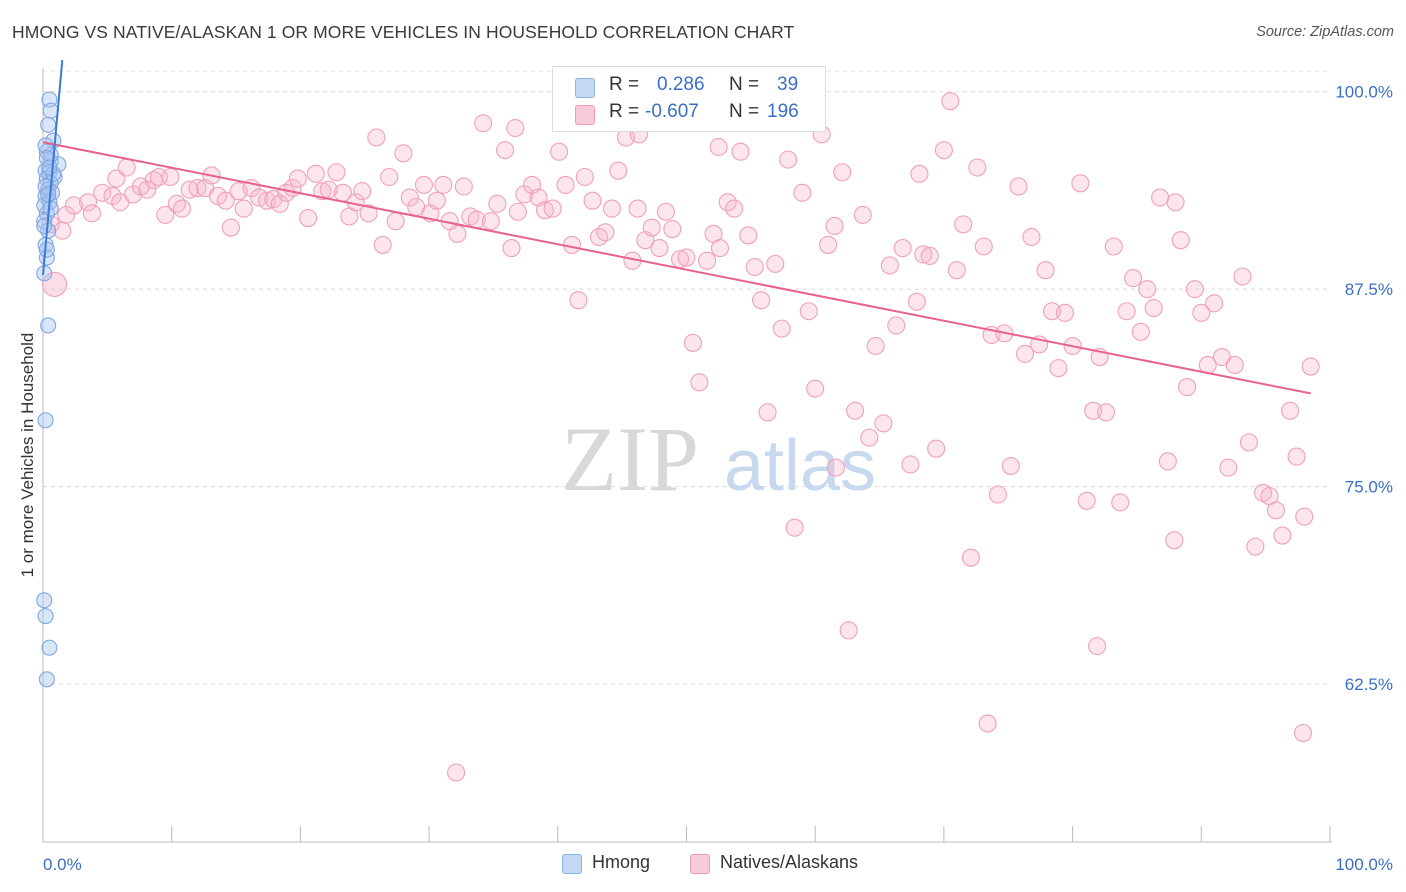 The height and width of the screenshot is (892, 1406). What do you see at coordinates (689, 99) in the screenshot?
I see `stats-legend: R = 0.286 N = 39 R = -0.607 N = 196` at bounding box center [689, 99].